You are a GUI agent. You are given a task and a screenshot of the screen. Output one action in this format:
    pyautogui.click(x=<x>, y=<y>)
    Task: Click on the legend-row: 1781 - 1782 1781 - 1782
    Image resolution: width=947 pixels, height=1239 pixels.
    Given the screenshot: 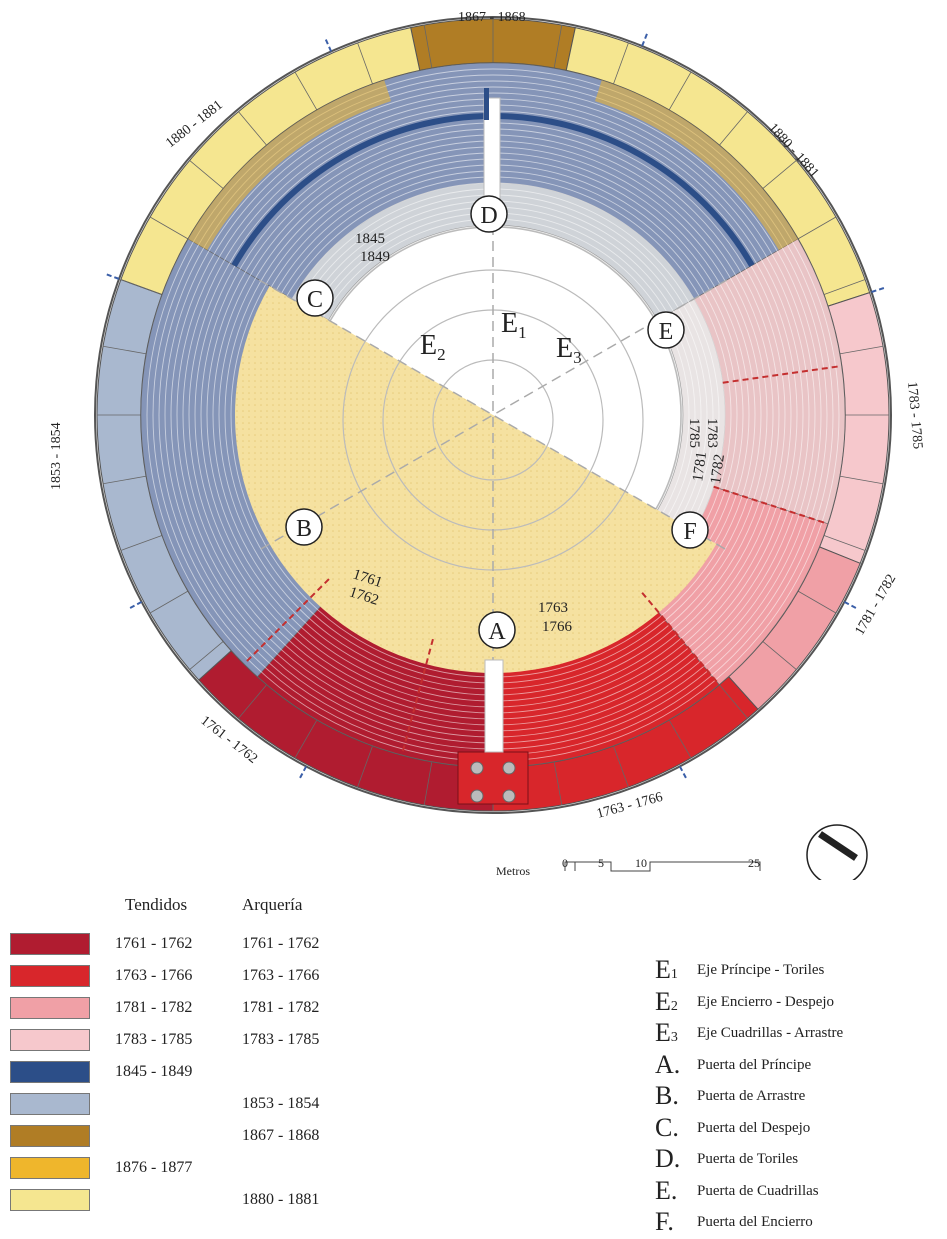 What is the action you would take?
    pyautogui.click(x=230, y=1010)
    